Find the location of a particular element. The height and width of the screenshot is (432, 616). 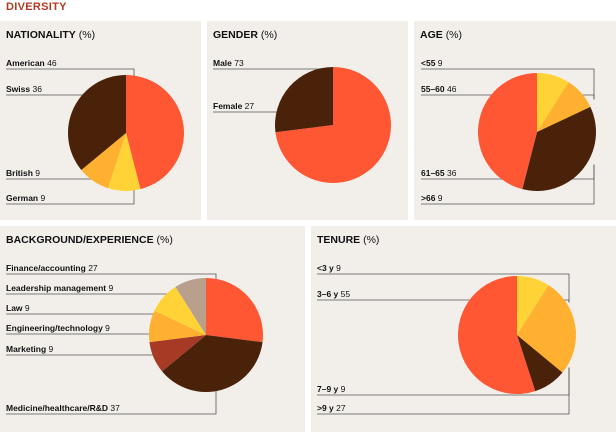

slice-label-66: >66 9 is located at coordinates (432, 198).